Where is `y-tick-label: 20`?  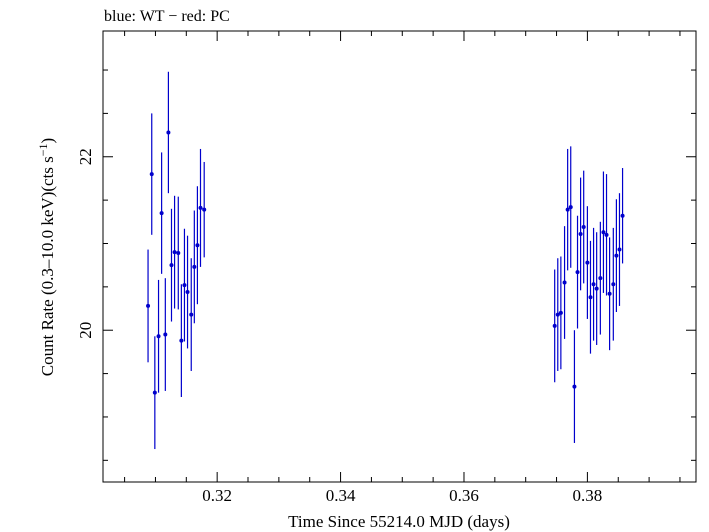 y-tick-label: 20 is located at coordinates (85, 330).